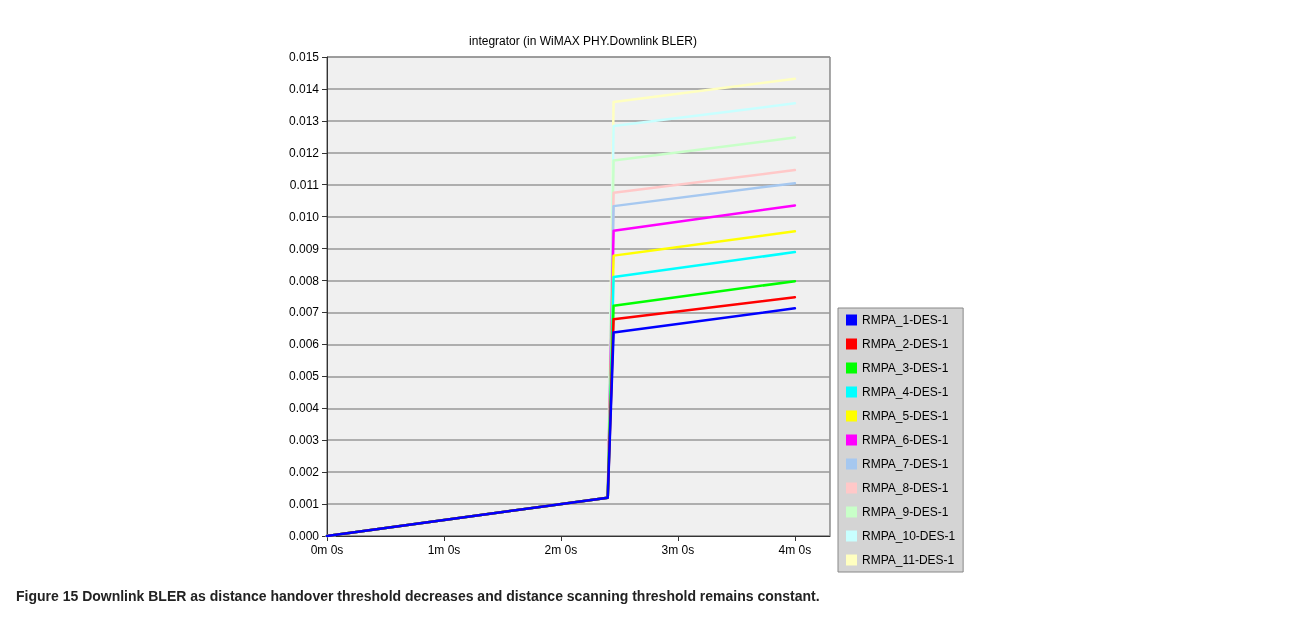 The width and height of the screenshot is (1292, 620). Describe the element at coordinates (304, 57) in the screenshot. I see `y-tick-label: 0.015` at that location.